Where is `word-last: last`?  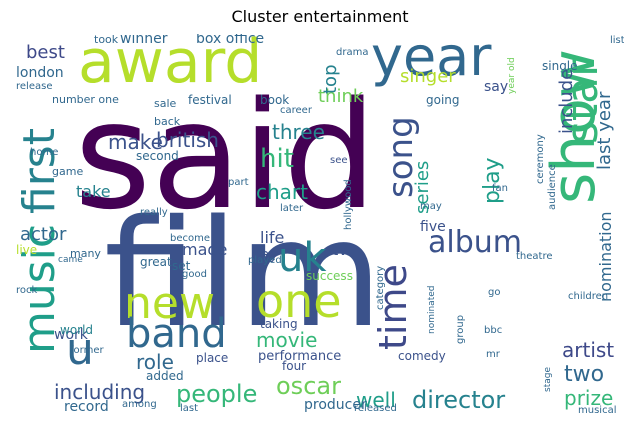 word-last: last is located at coordinates (189, 408).